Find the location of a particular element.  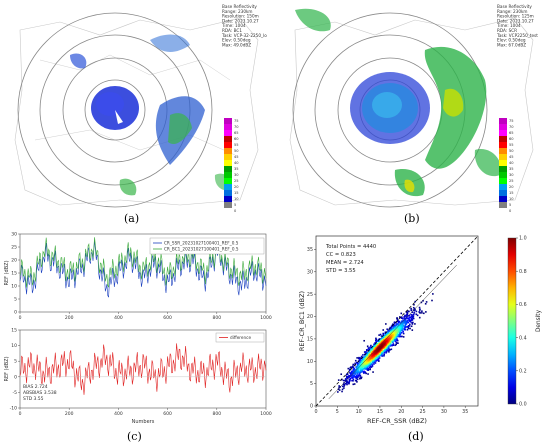

legend-value: 10 is located at coordinates (236, 199).